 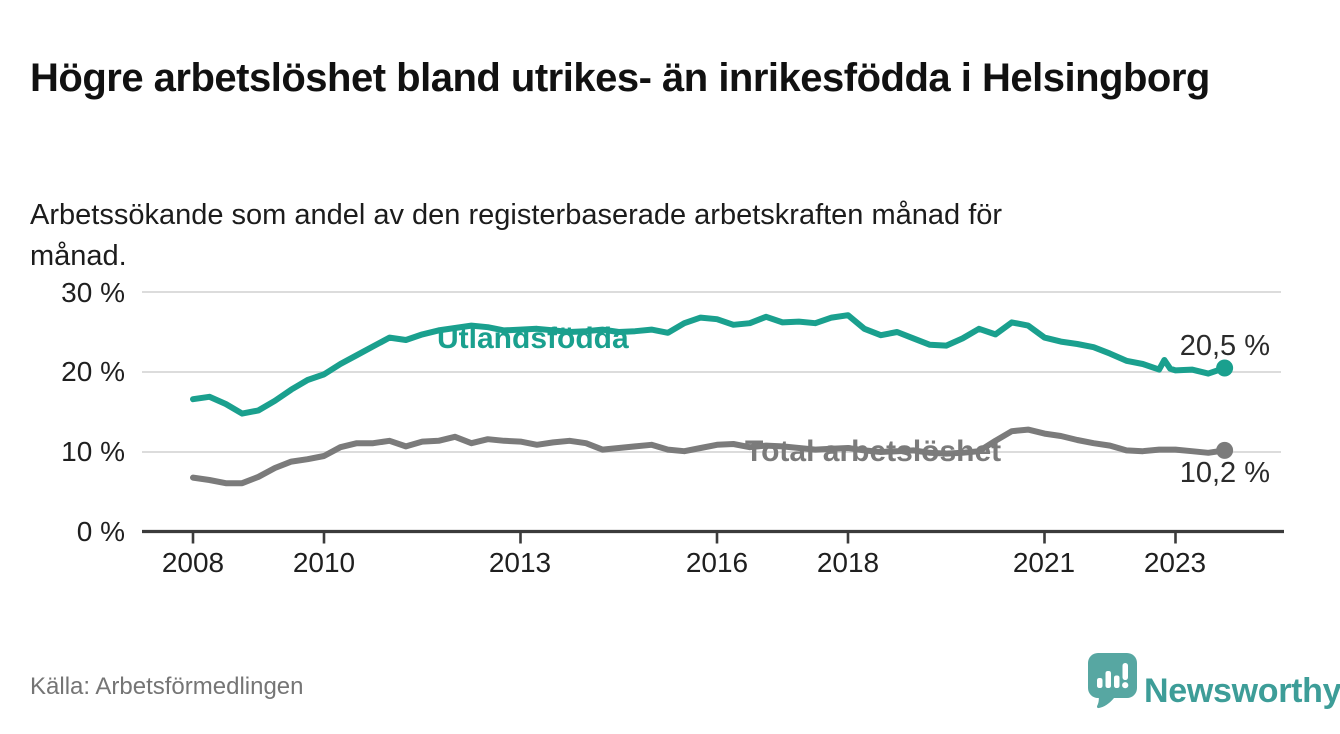 I want to click on series-label-total-arbetsloshet: Total arbetslöshet, so click(x=873, y=451).